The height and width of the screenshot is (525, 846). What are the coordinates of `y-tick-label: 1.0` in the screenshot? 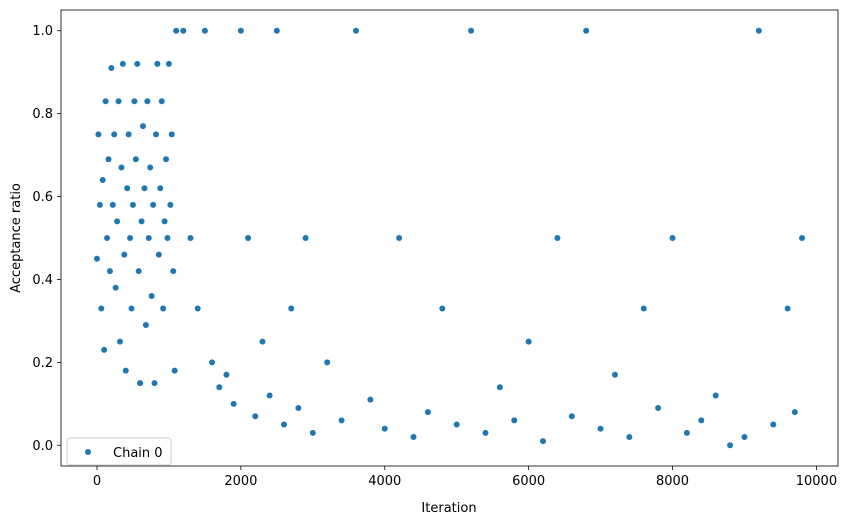 It's located at (42, 31).